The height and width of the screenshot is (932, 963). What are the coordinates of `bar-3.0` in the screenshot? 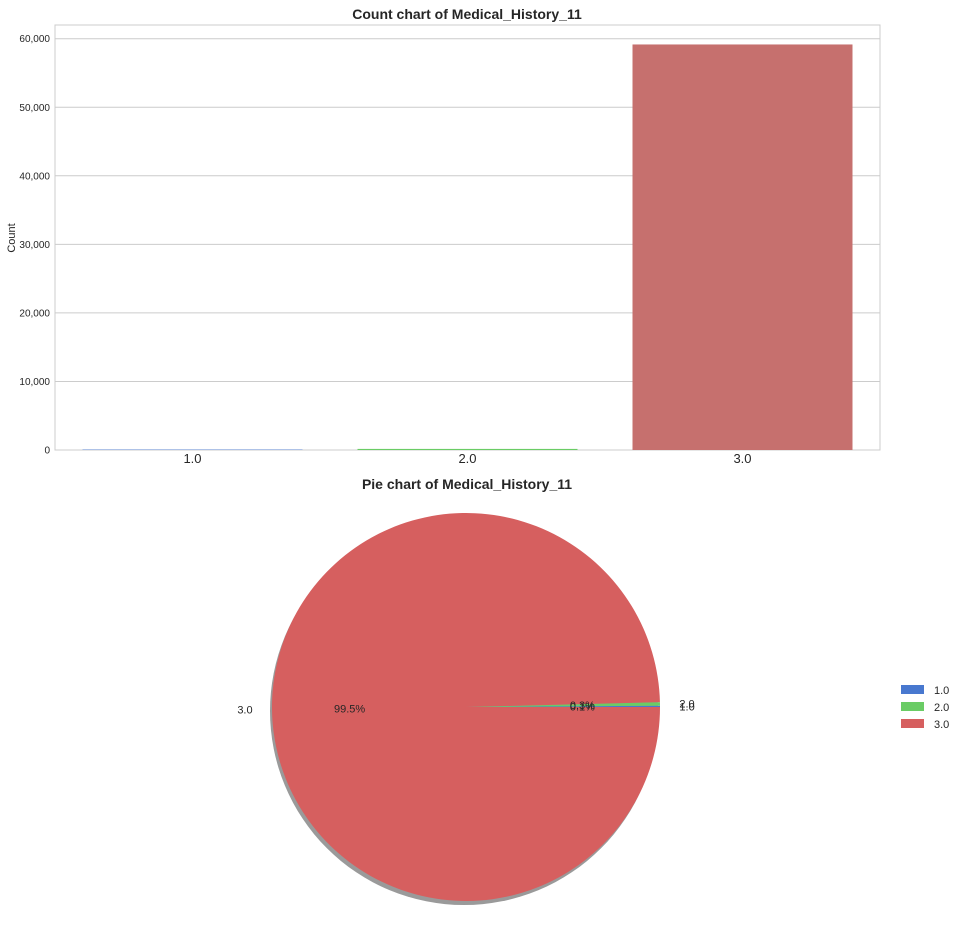 It's located at (743, 247).